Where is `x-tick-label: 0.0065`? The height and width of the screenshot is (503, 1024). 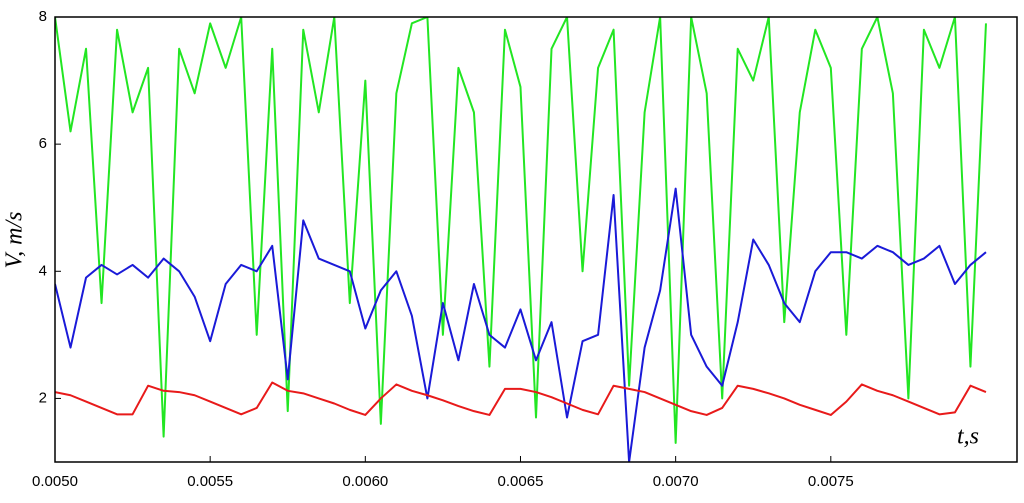 x-tick-label: 0.0065 is located at coordinates (521, 481).